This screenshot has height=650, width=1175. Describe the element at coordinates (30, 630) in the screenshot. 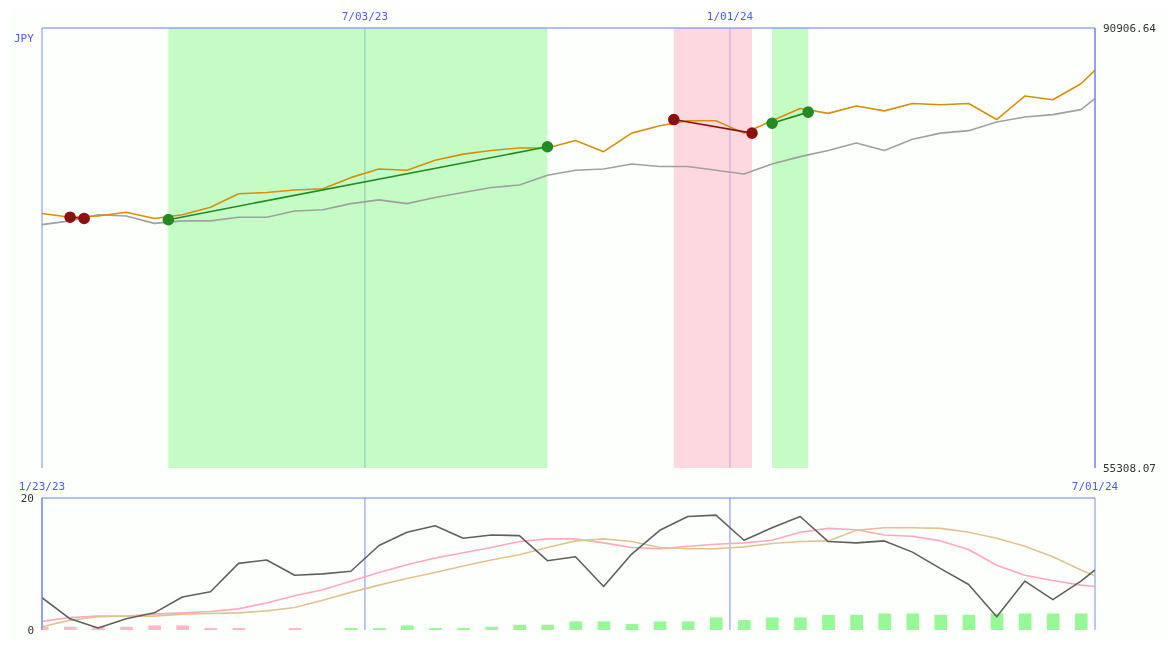

I see `y-tick-label: 0` at that location.